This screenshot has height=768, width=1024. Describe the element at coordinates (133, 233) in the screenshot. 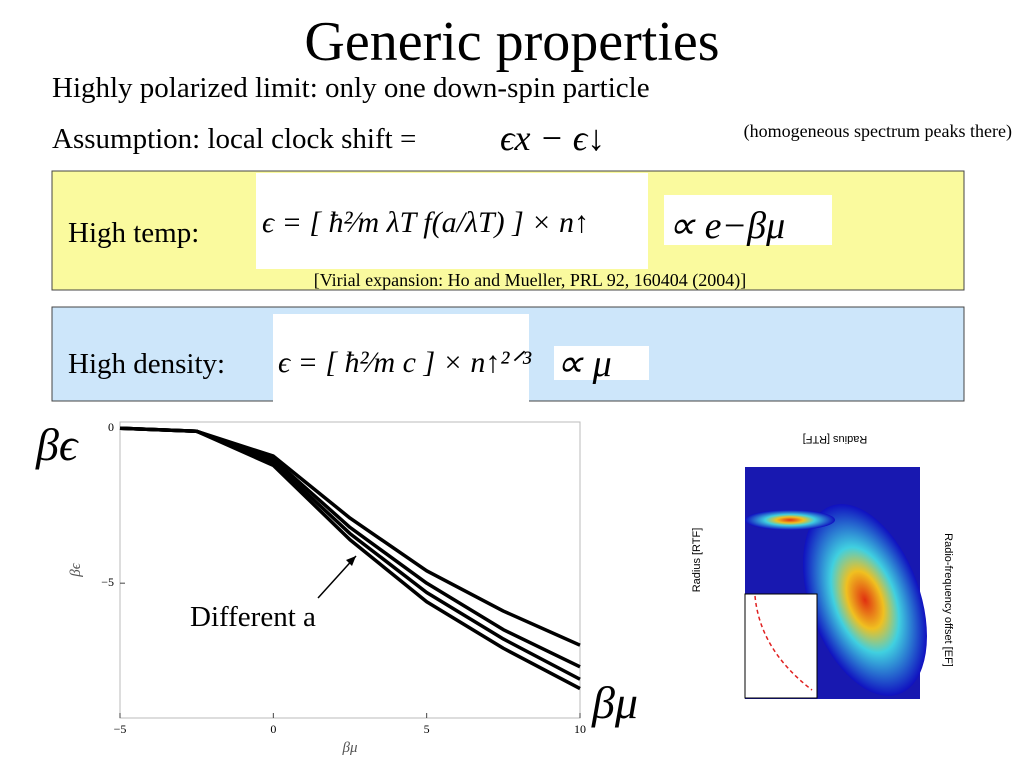

I see `box-label: High temp:` at that location.